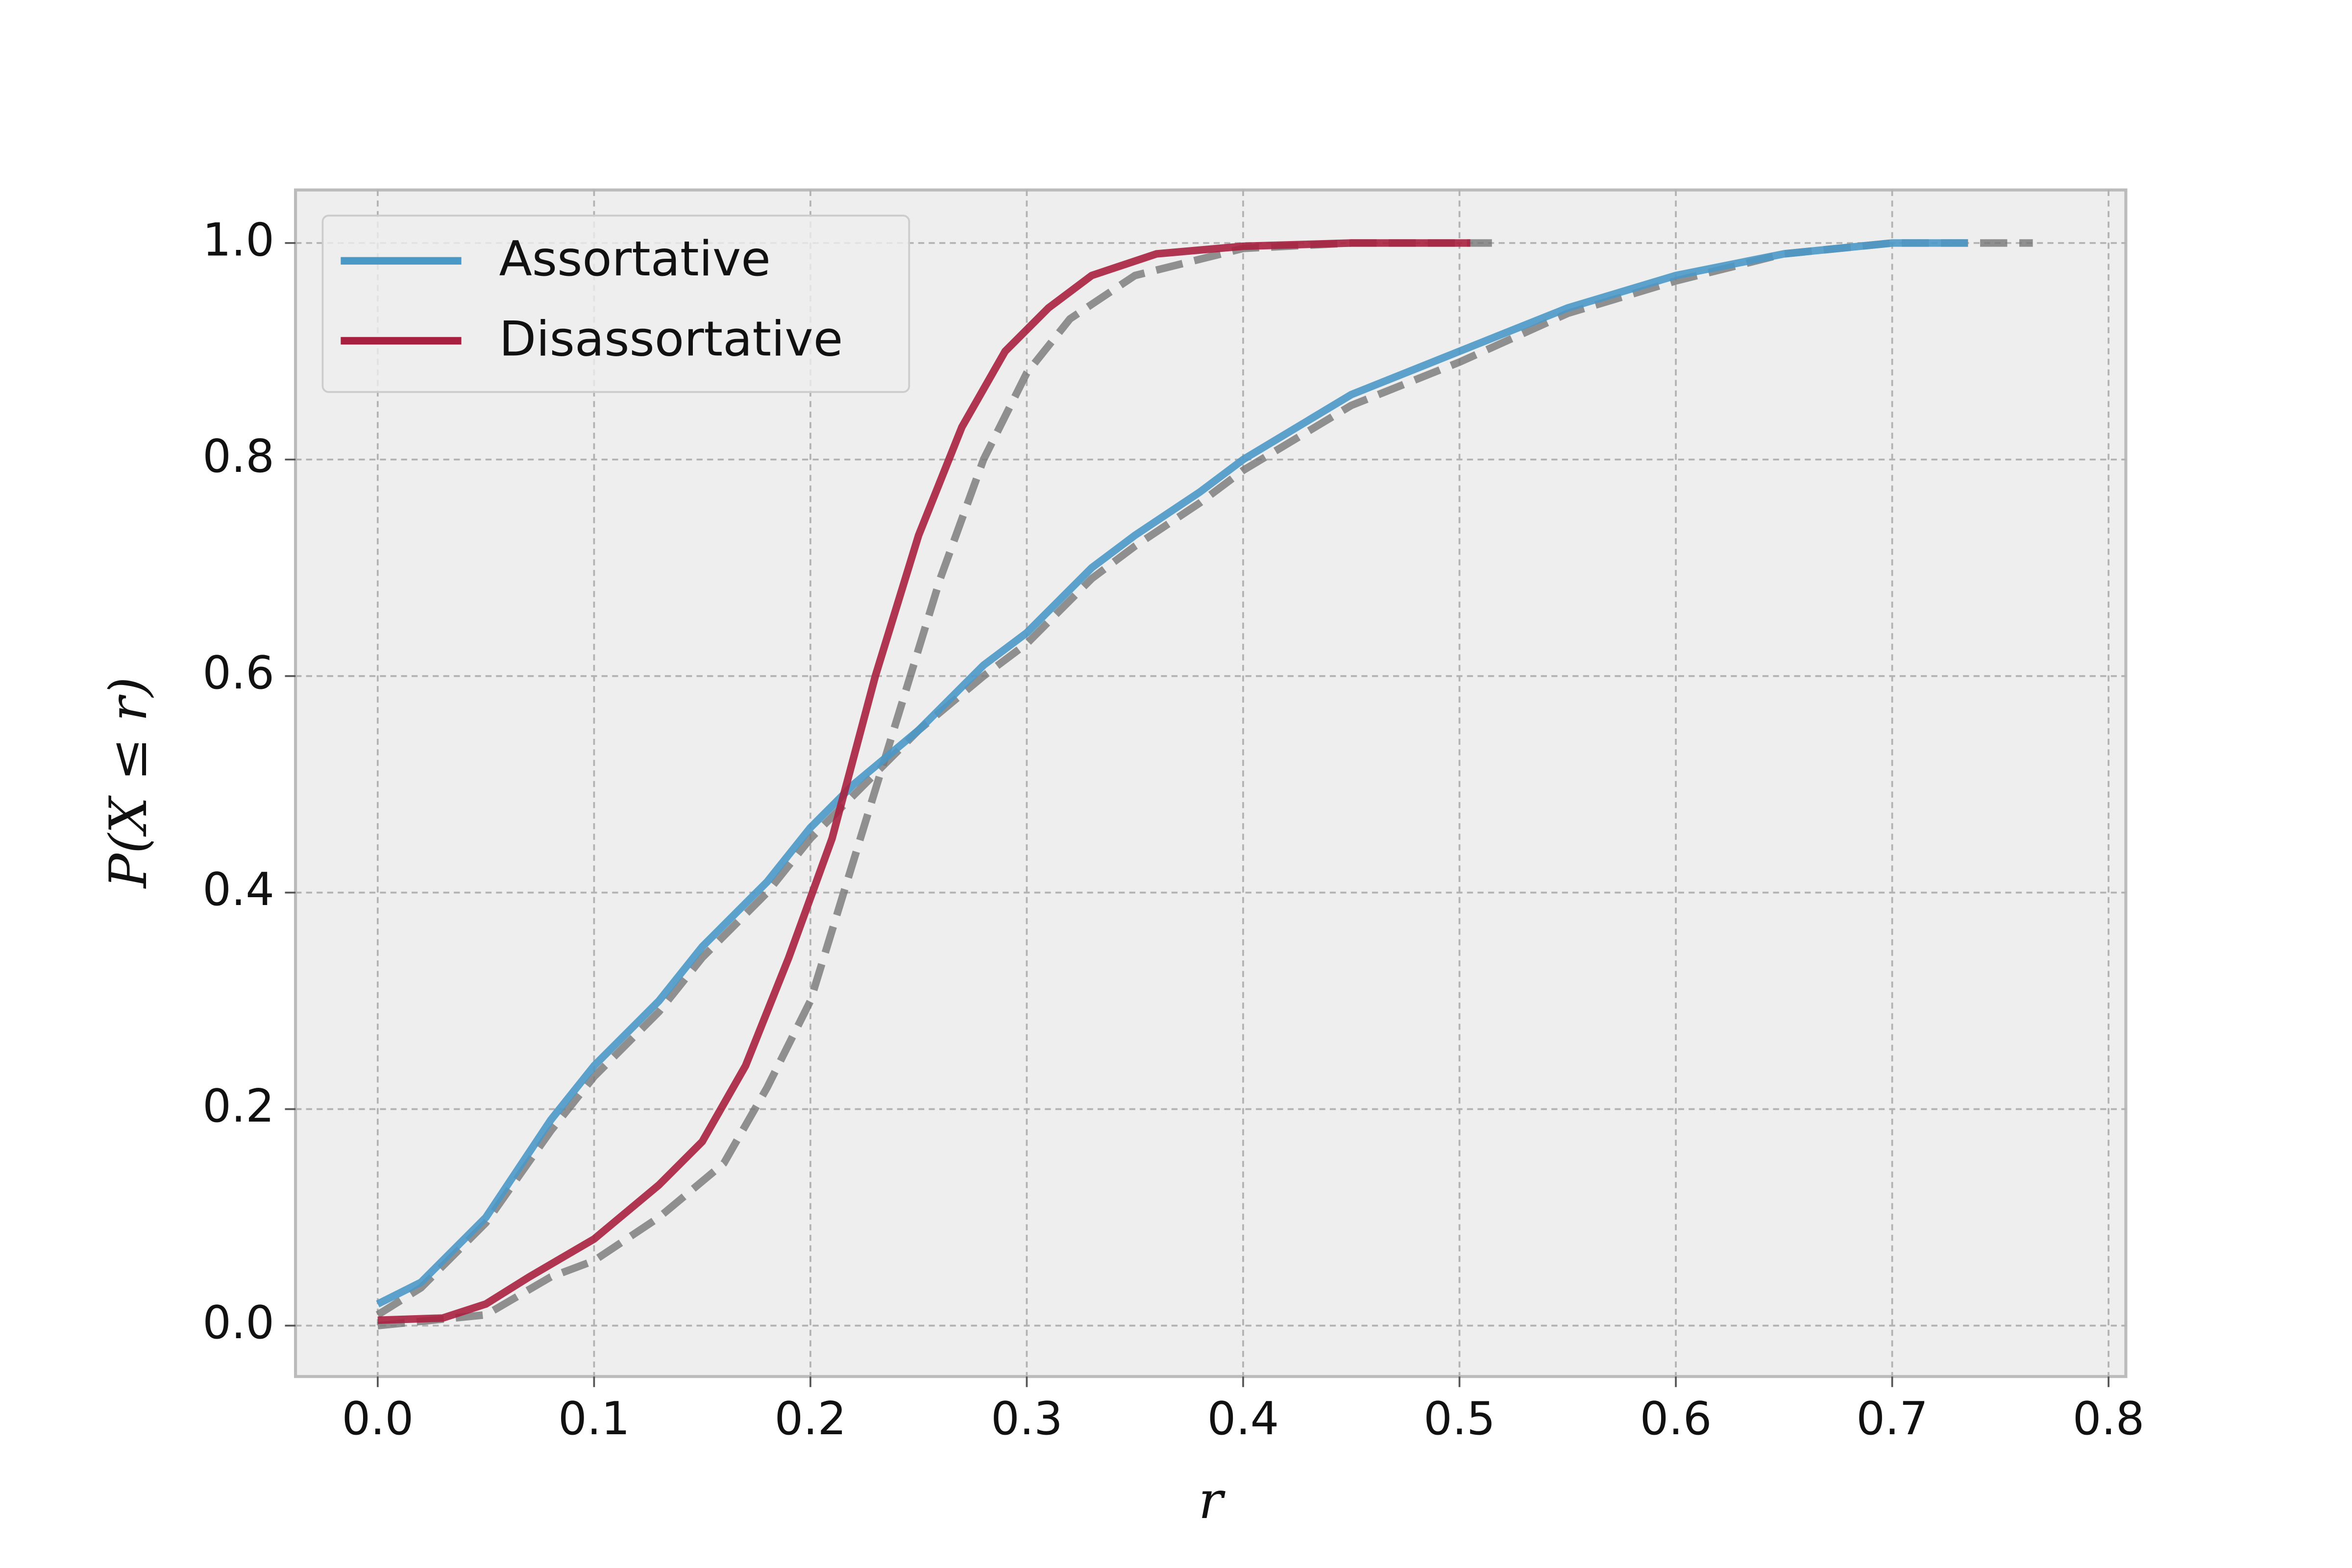 The image size is (2352, 1568). Describe the element at coordinates (1459, 1418) in the screenshot. I see `x-tick-label: 0.5` at that location.